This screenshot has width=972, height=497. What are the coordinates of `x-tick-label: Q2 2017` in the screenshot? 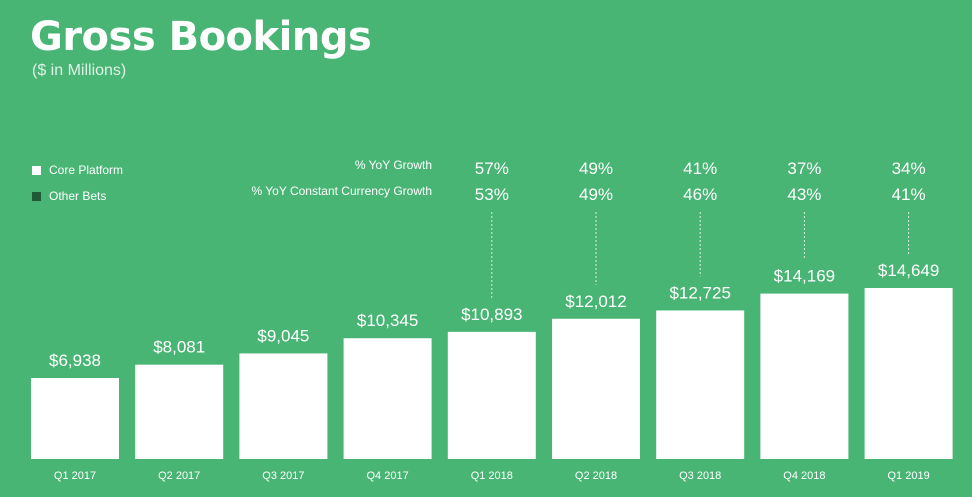 It's located at (179, 476).